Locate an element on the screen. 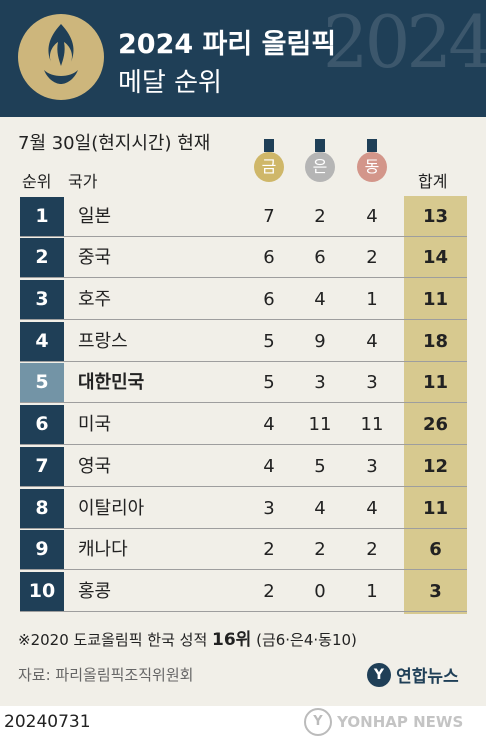  yonhap-watermark-icon: Y is located at coordinates (318, 722).